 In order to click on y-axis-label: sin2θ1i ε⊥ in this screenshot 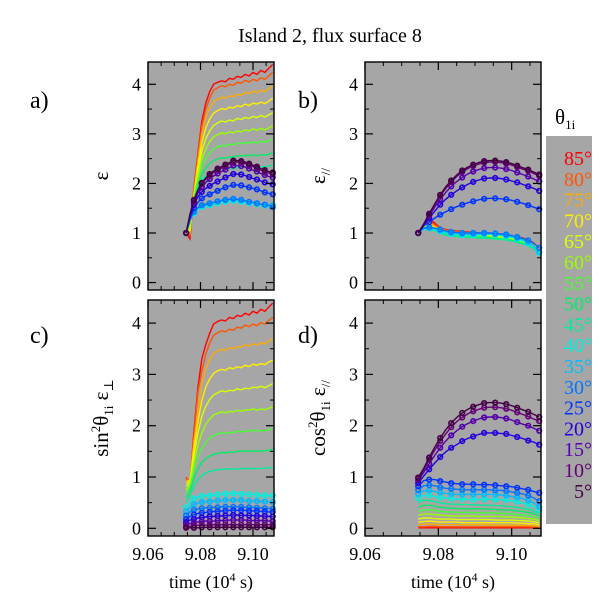, I will do `click(102, 418)`.